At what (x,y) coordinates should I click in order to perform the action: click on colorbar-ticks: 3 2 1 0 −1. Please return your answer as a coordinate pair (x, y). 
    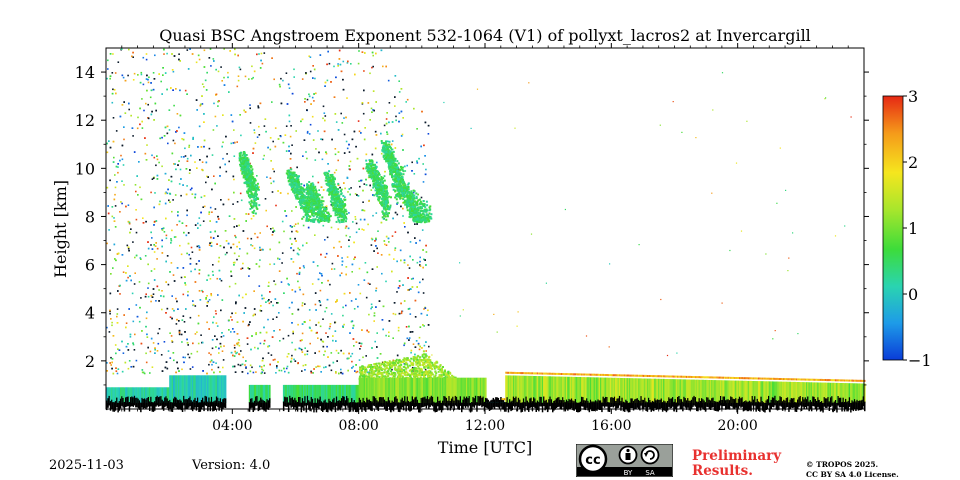
    Looking at the image, I should click on (917, 228).